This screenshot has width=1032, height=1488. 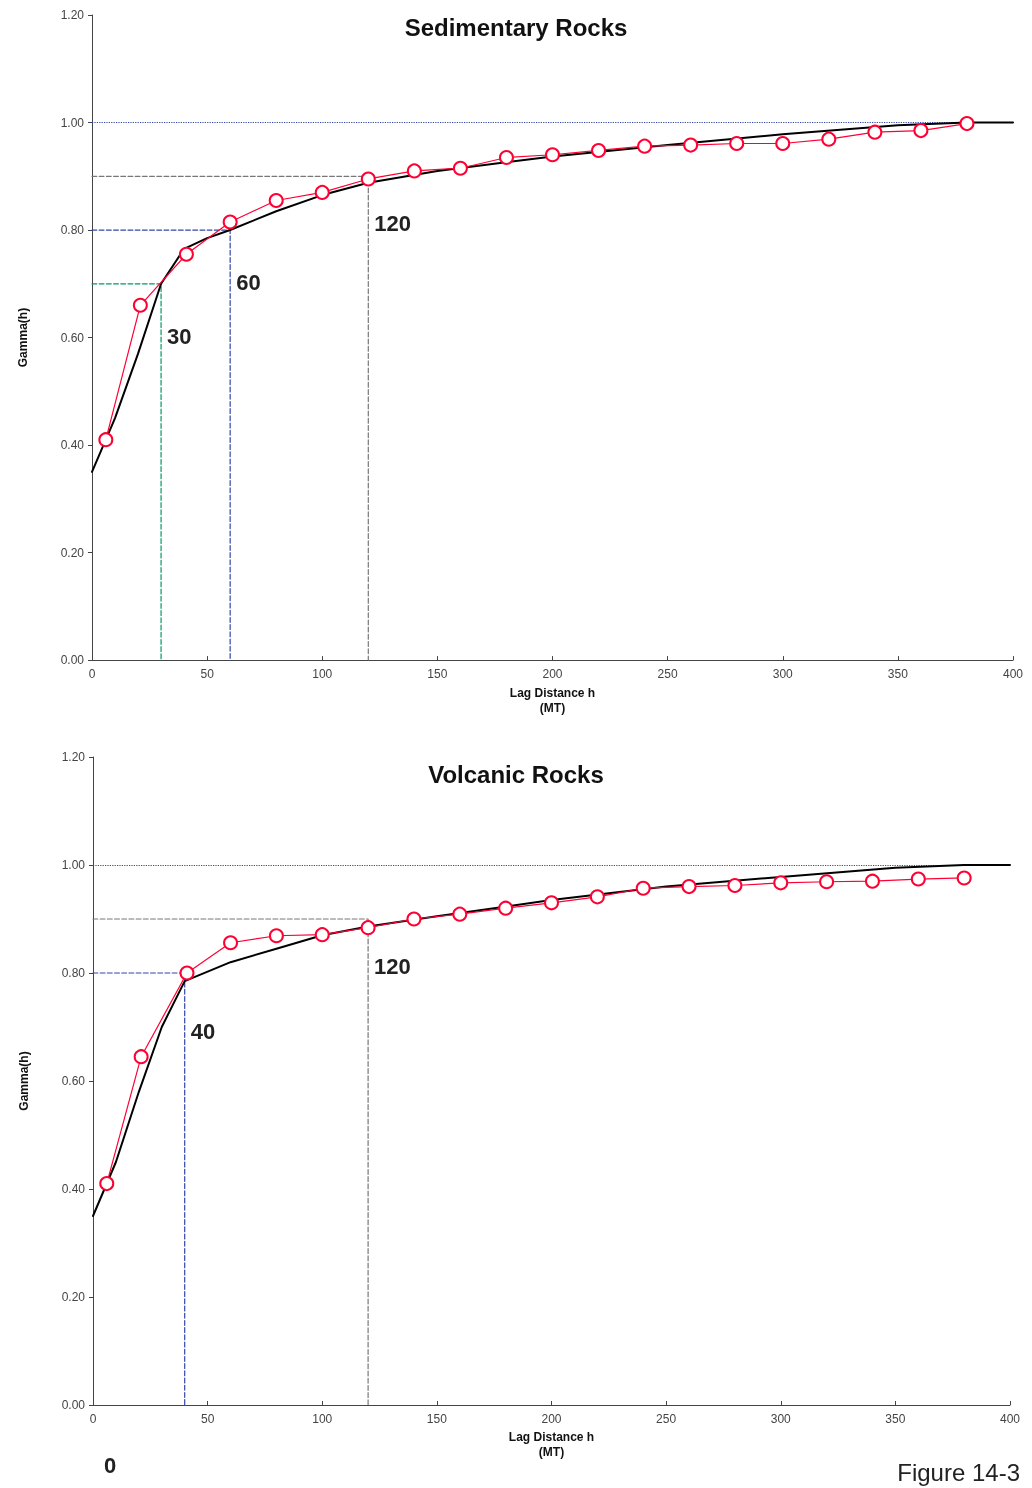 I want to click on annotation: 60, so click(x=248, y=283).